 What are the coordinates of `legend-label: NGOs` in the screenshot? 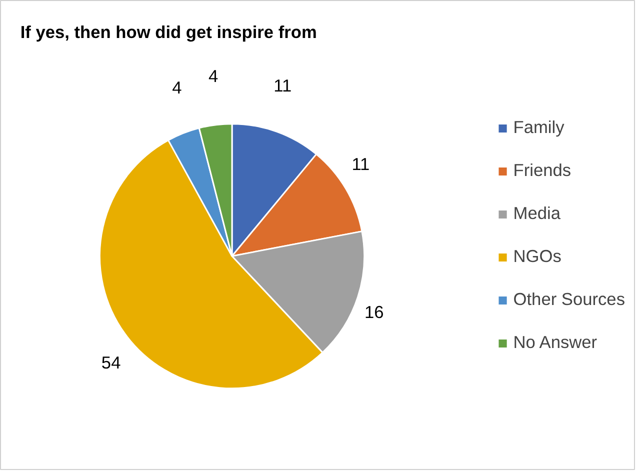 It's located at (537, 256).